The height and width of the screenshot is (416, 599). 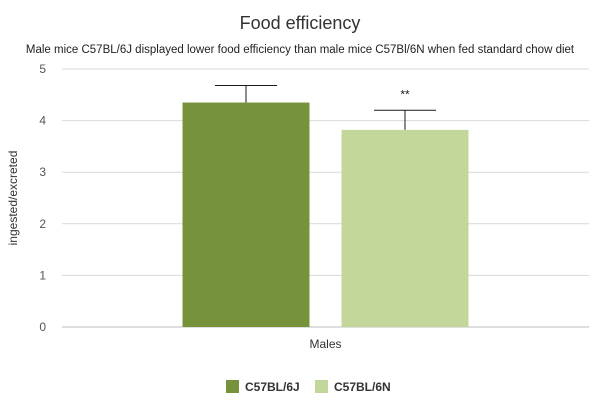 I want to click on category-label-0: Males, so click(x=325, y=344).